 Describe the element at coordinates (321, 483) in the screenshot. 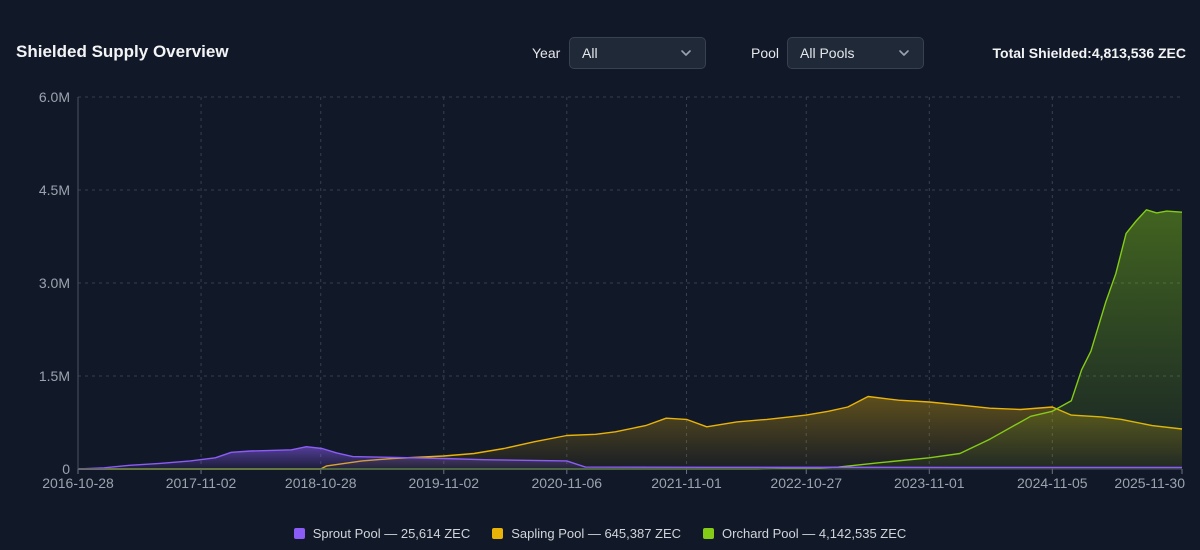

I see `x-tick-label: 2018-10-28` at that location.